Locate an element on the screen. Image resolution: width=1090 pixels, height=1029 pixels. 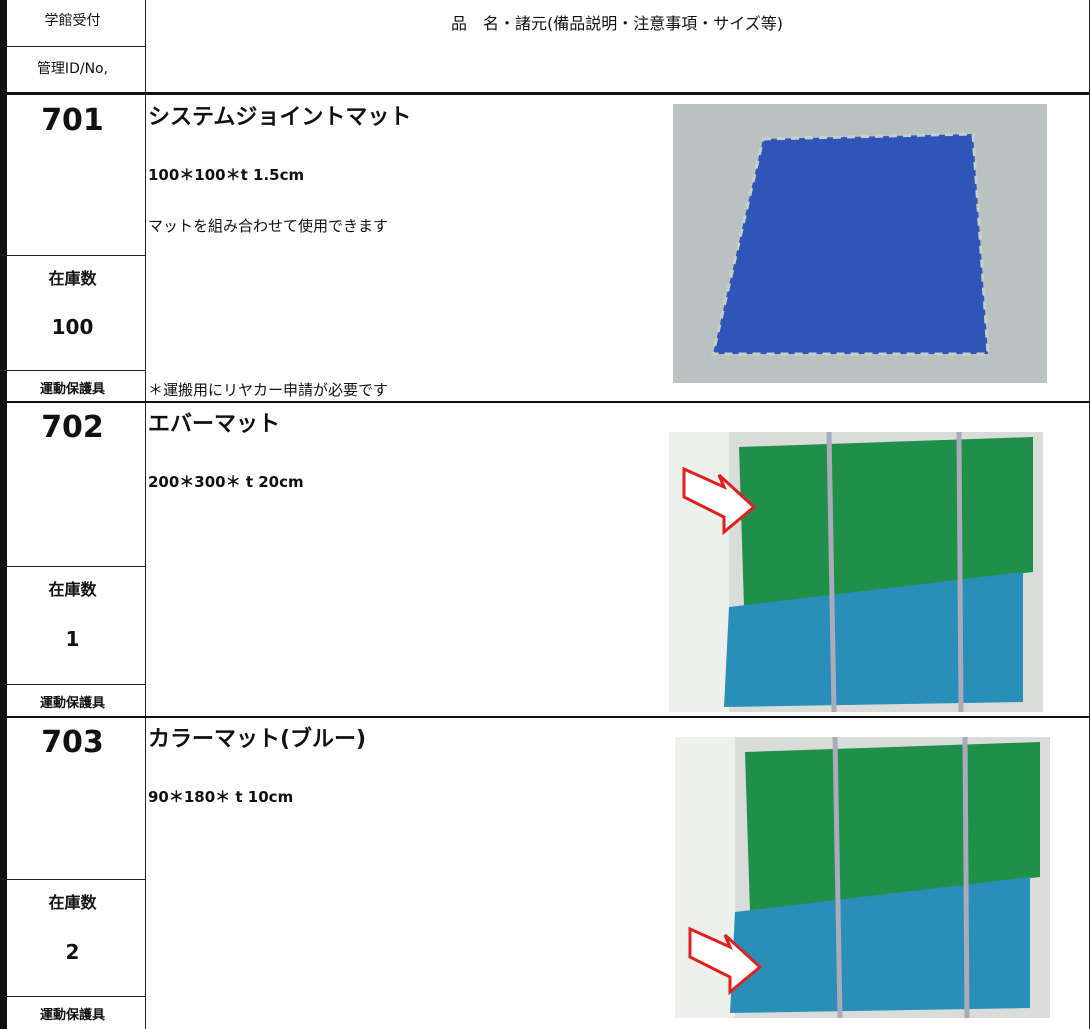
stock-count: 100 is located at coordinates (72, 327).